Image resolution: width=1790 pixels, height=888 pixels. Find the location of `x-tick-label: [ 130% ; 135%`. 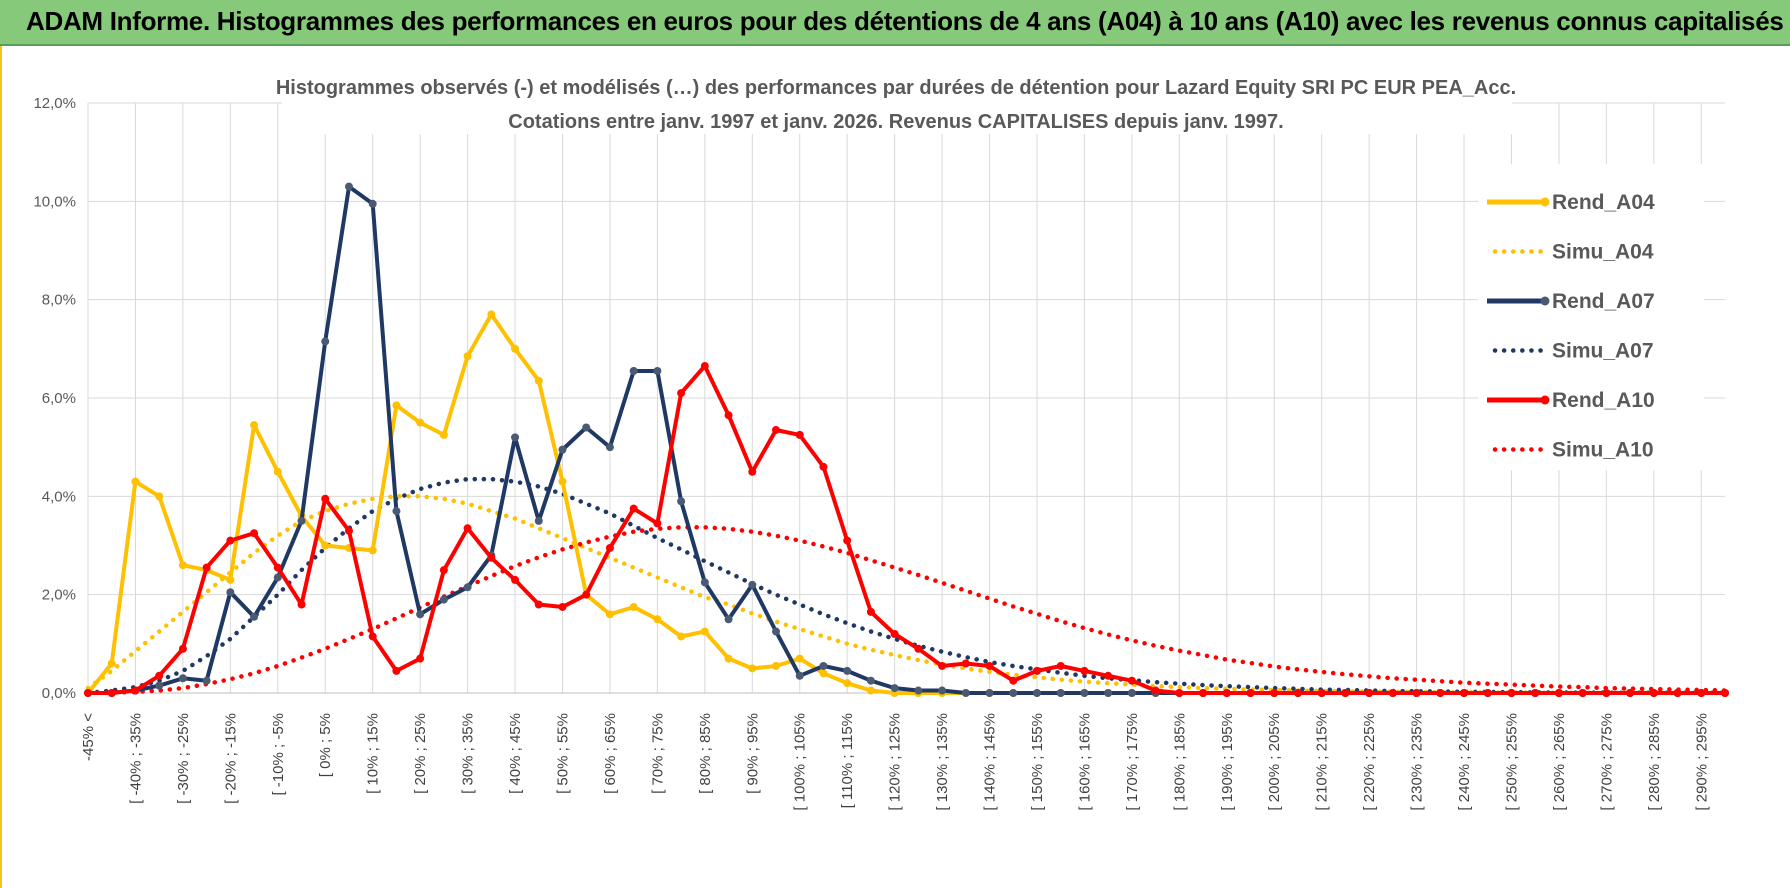

x-tick-label: [ 130% ; 135% is located at coordinates (942, 762).